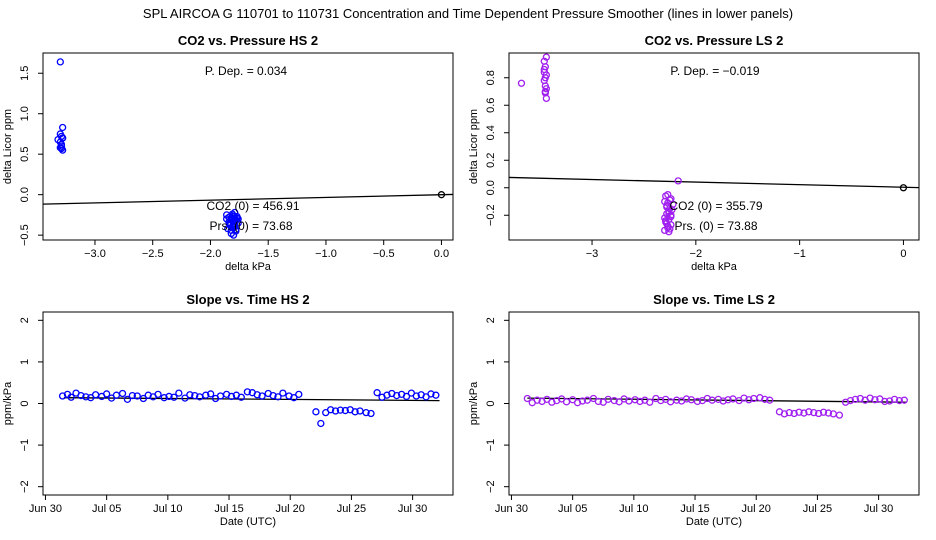 The height and width of the screenshot is (540, 936). I want to click on x-tick-label: −1, so click(799, 254).